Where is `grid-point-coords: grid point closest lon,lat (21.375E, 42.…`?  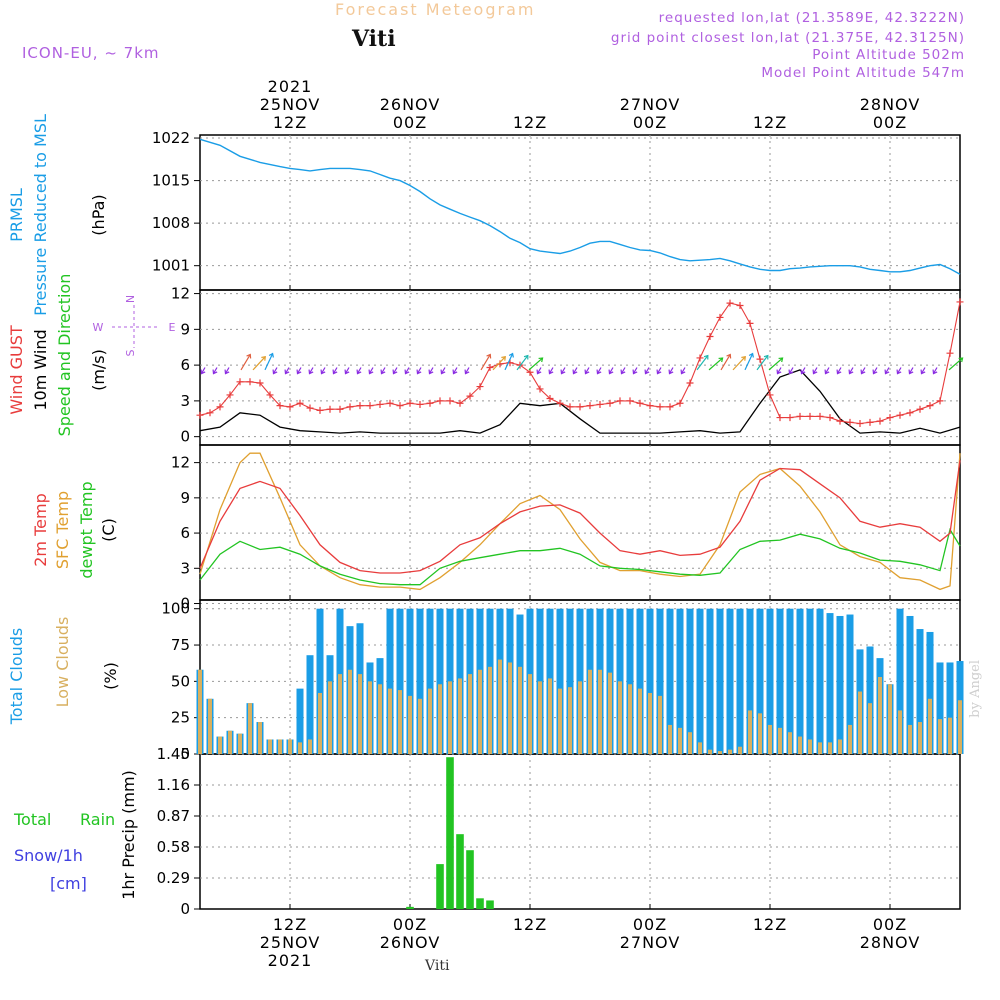
grid-point-coords: grid point closest lon,lat (21.375E, 42.… is located at coordinates (787, 38).